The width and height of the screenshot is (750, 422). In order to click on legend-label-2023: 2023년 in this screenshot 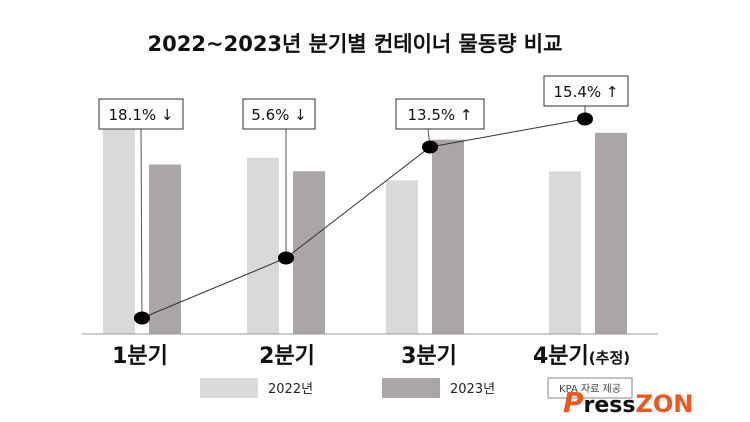, I will do `click(472, 389)`.